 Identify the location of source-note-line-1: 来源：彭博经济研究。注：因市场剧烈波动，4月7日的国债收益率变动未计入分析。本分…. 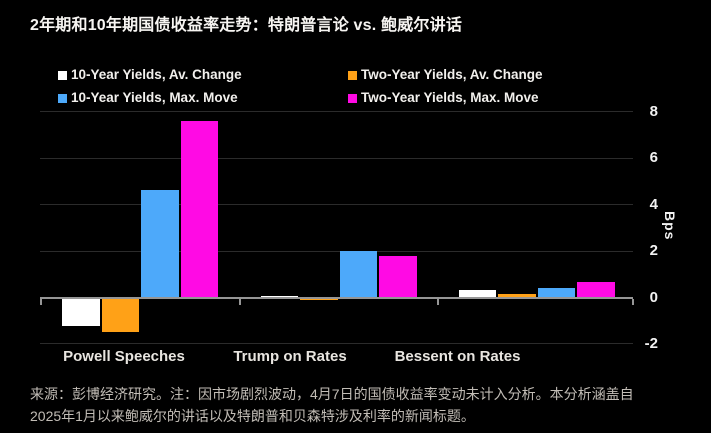
(332, 394).